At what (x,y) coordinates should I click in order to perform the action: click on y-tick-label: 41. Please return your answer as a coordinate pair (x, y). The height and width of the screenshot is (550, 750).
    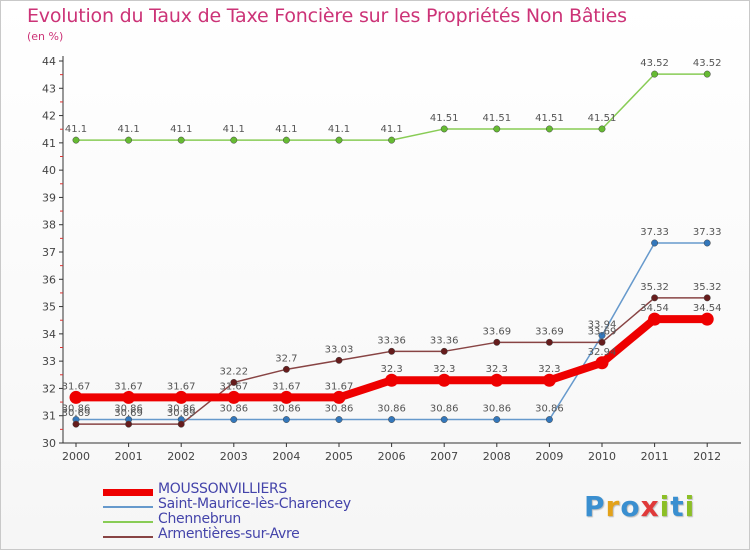
    Looking at the image, I should click on (49, 143).